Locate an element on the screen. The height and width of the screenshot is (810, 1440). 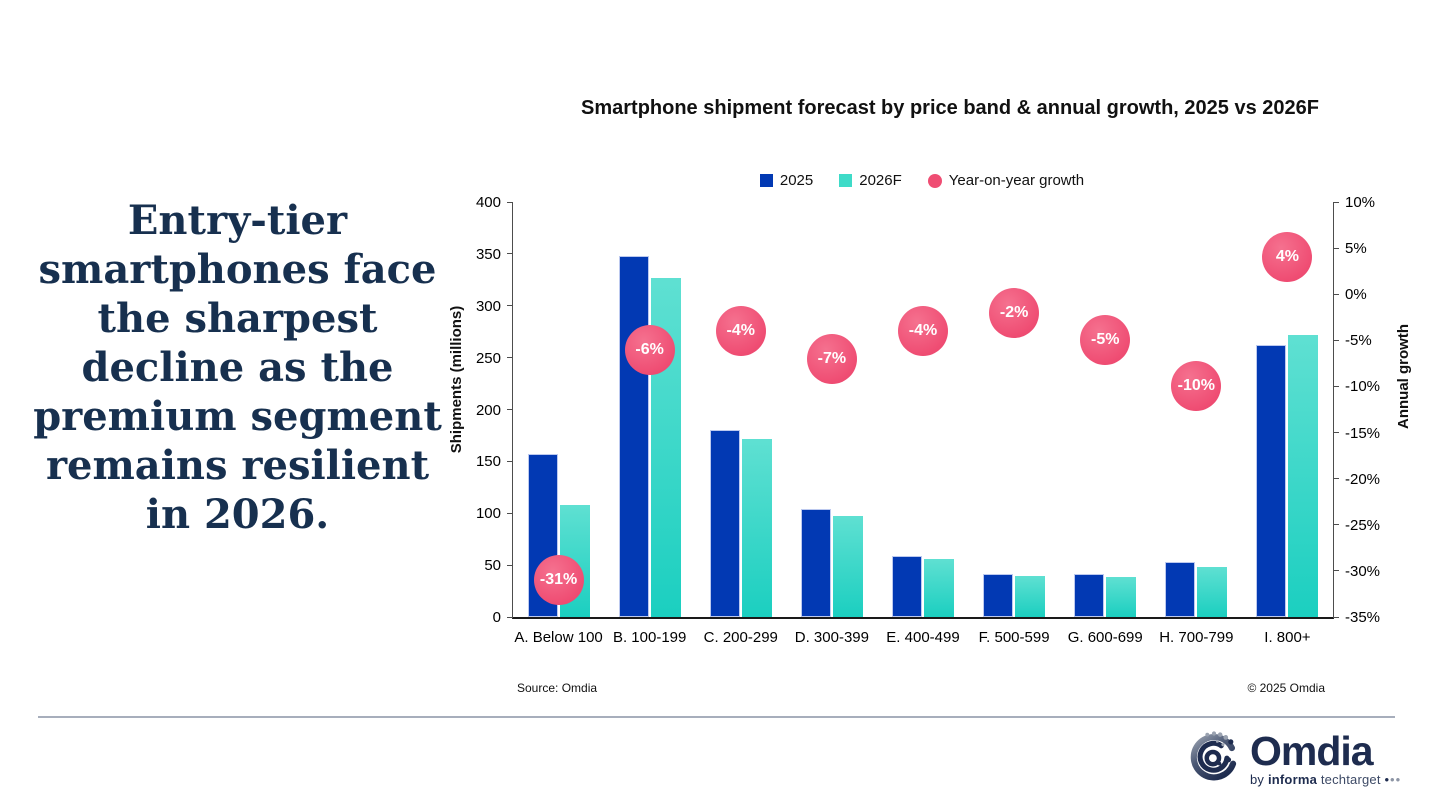
legend-item-growth: Year-on-year growth is located at coordinates (1006, 180).